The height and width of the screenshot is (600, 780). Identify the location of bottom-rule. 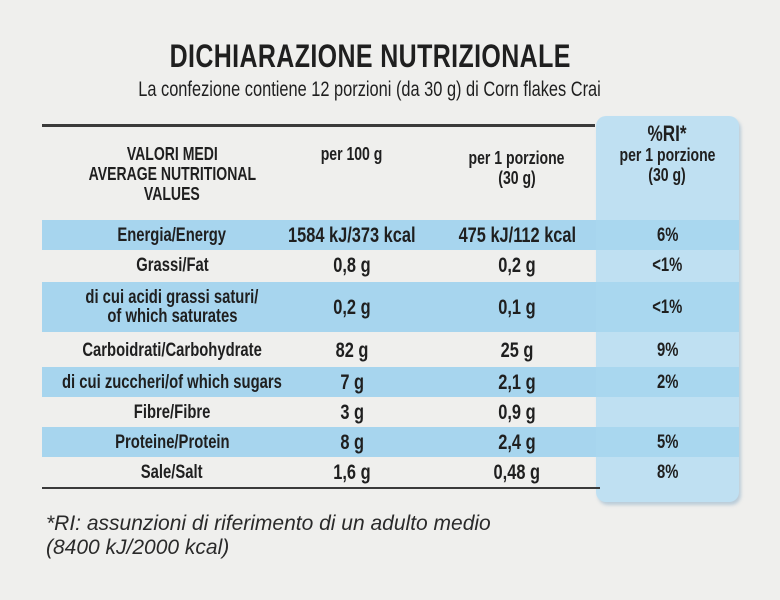
(321, 488).